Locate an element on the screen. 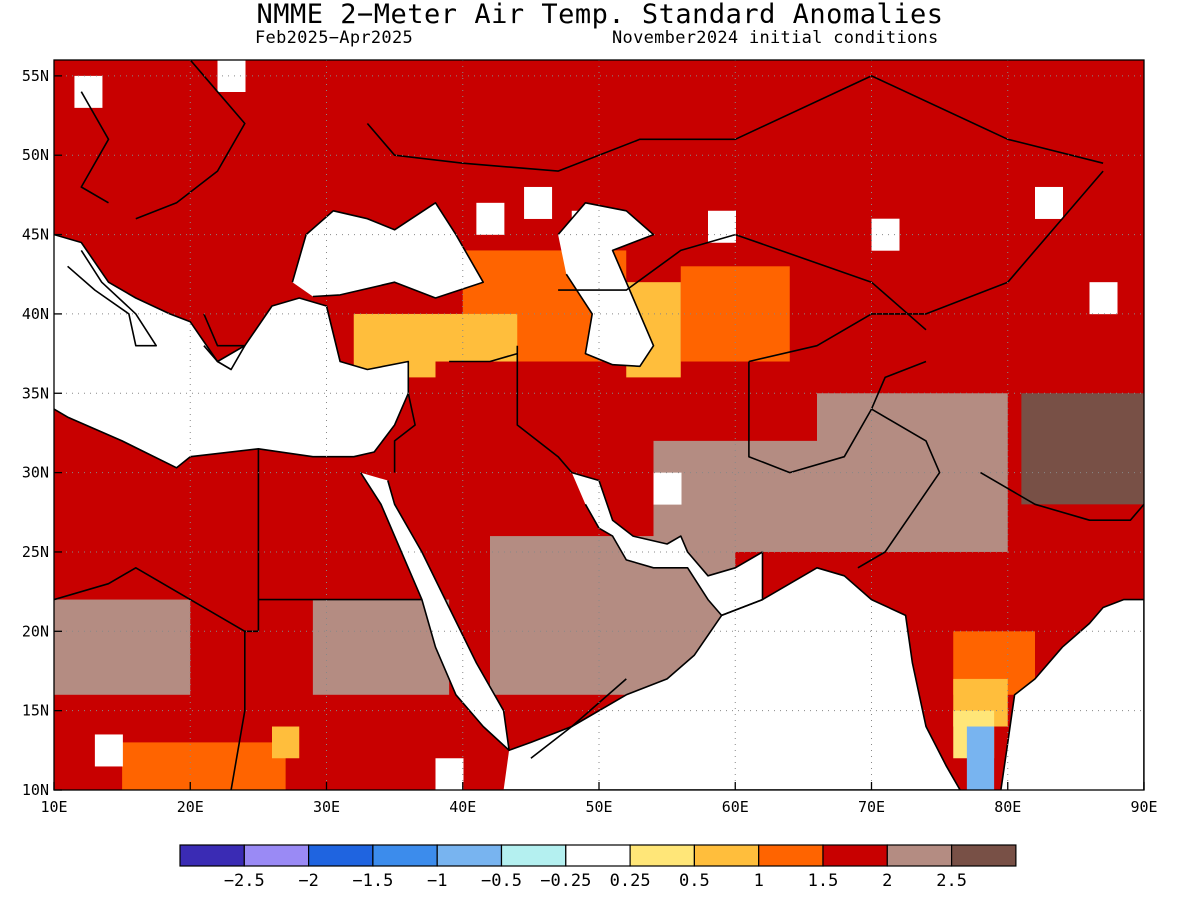 Image resolution: width=1200 pixels, height=900 pixels. lon-tick-label: 50E is located at coordinates (598, 807).